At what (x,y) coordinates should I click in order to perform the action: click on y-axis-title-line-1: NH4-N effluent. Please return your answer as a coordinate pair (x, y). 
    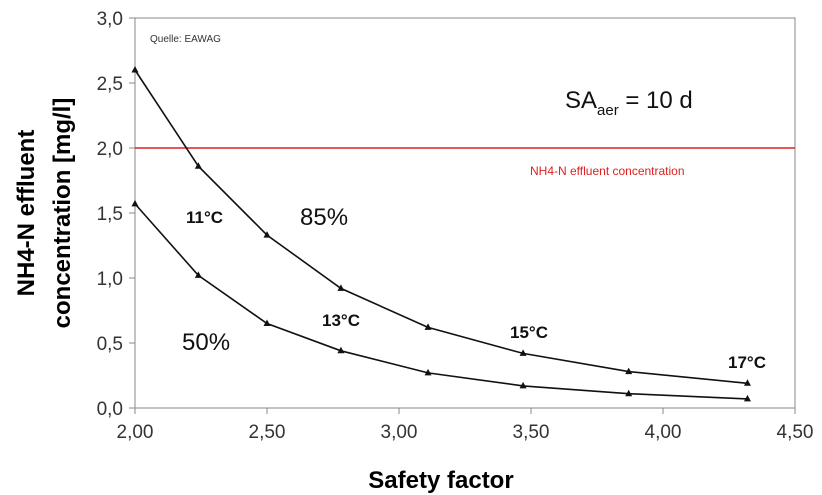
    Looking at the image, I should click on (26, 213).